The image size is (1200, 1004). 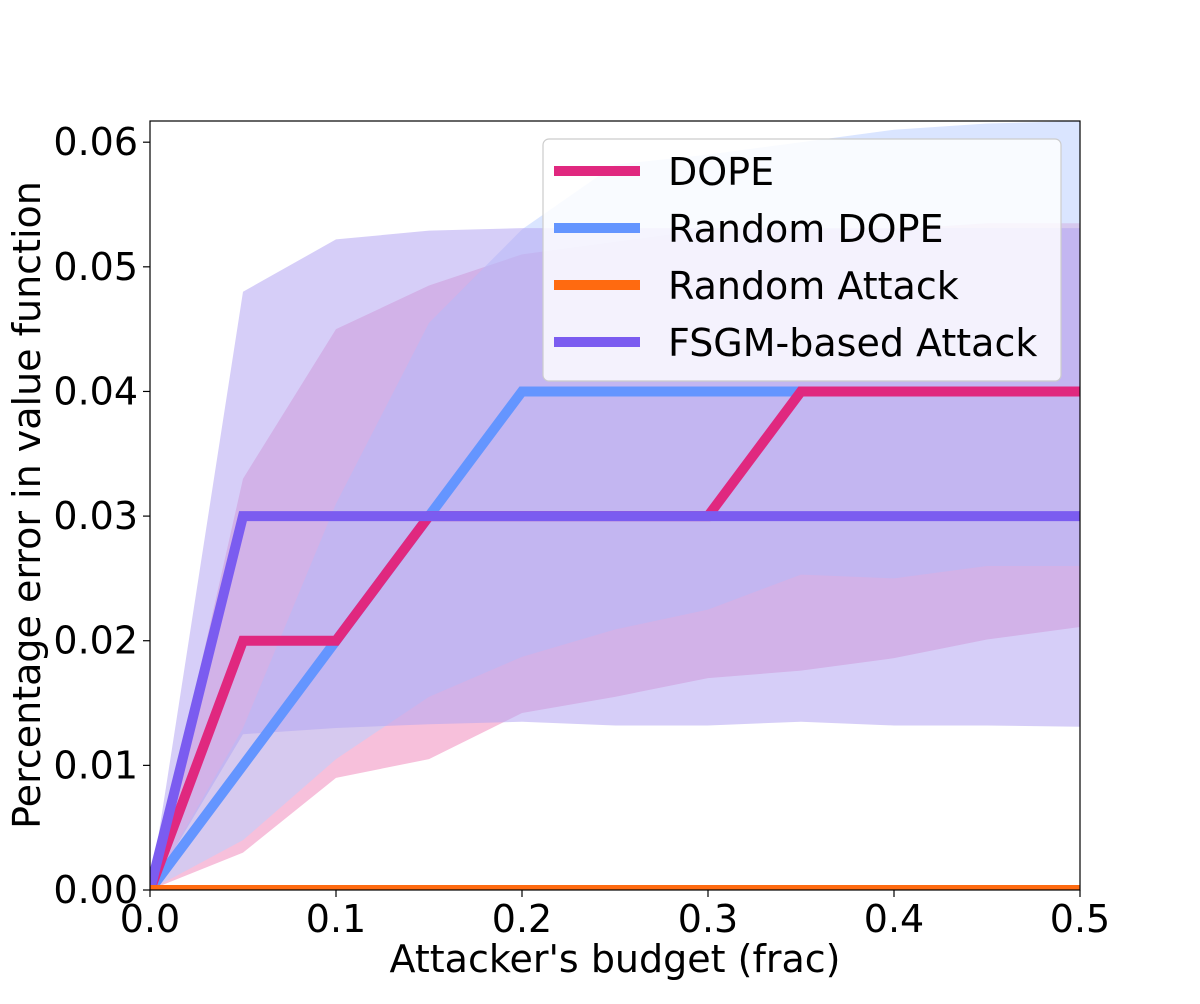 I want to click on fsgm-based-attack-legend-label: FSGM-based Attack, so click(x=852, y=343).